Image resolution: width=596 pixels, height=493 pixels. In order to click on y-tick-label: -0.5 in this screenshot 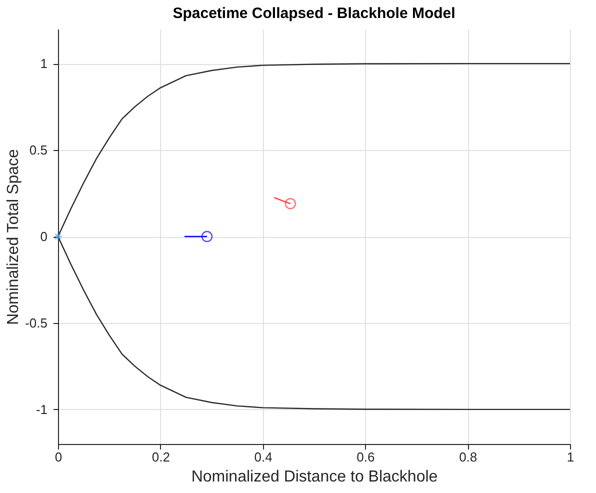, I will do `click(36, 322)`.